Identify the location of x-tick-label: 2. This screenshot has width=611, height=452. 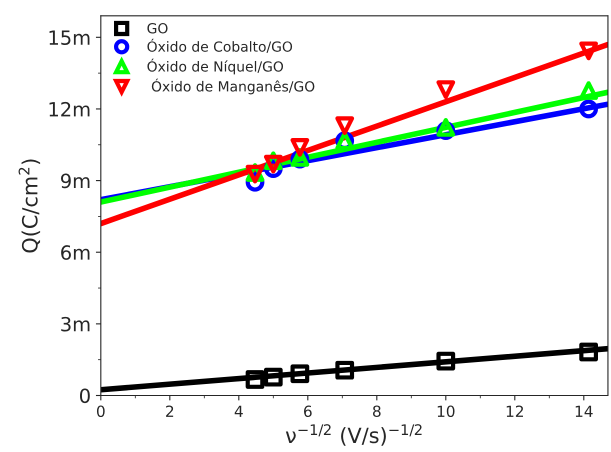
(170, 411).